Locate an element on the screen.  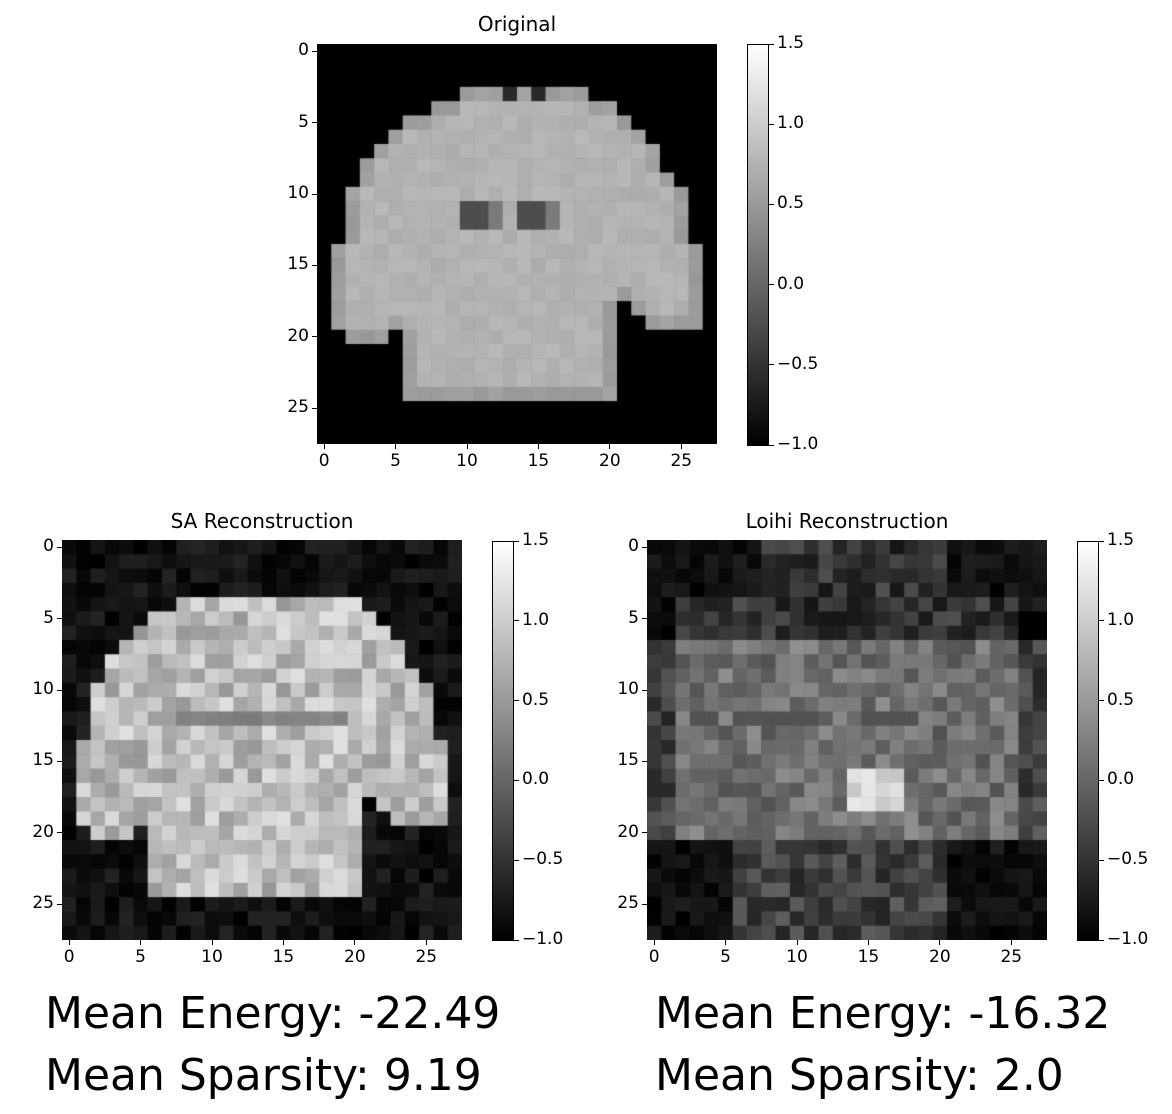
loihi-title: Loihi Reconstruction is located at coordinates (847, 521).